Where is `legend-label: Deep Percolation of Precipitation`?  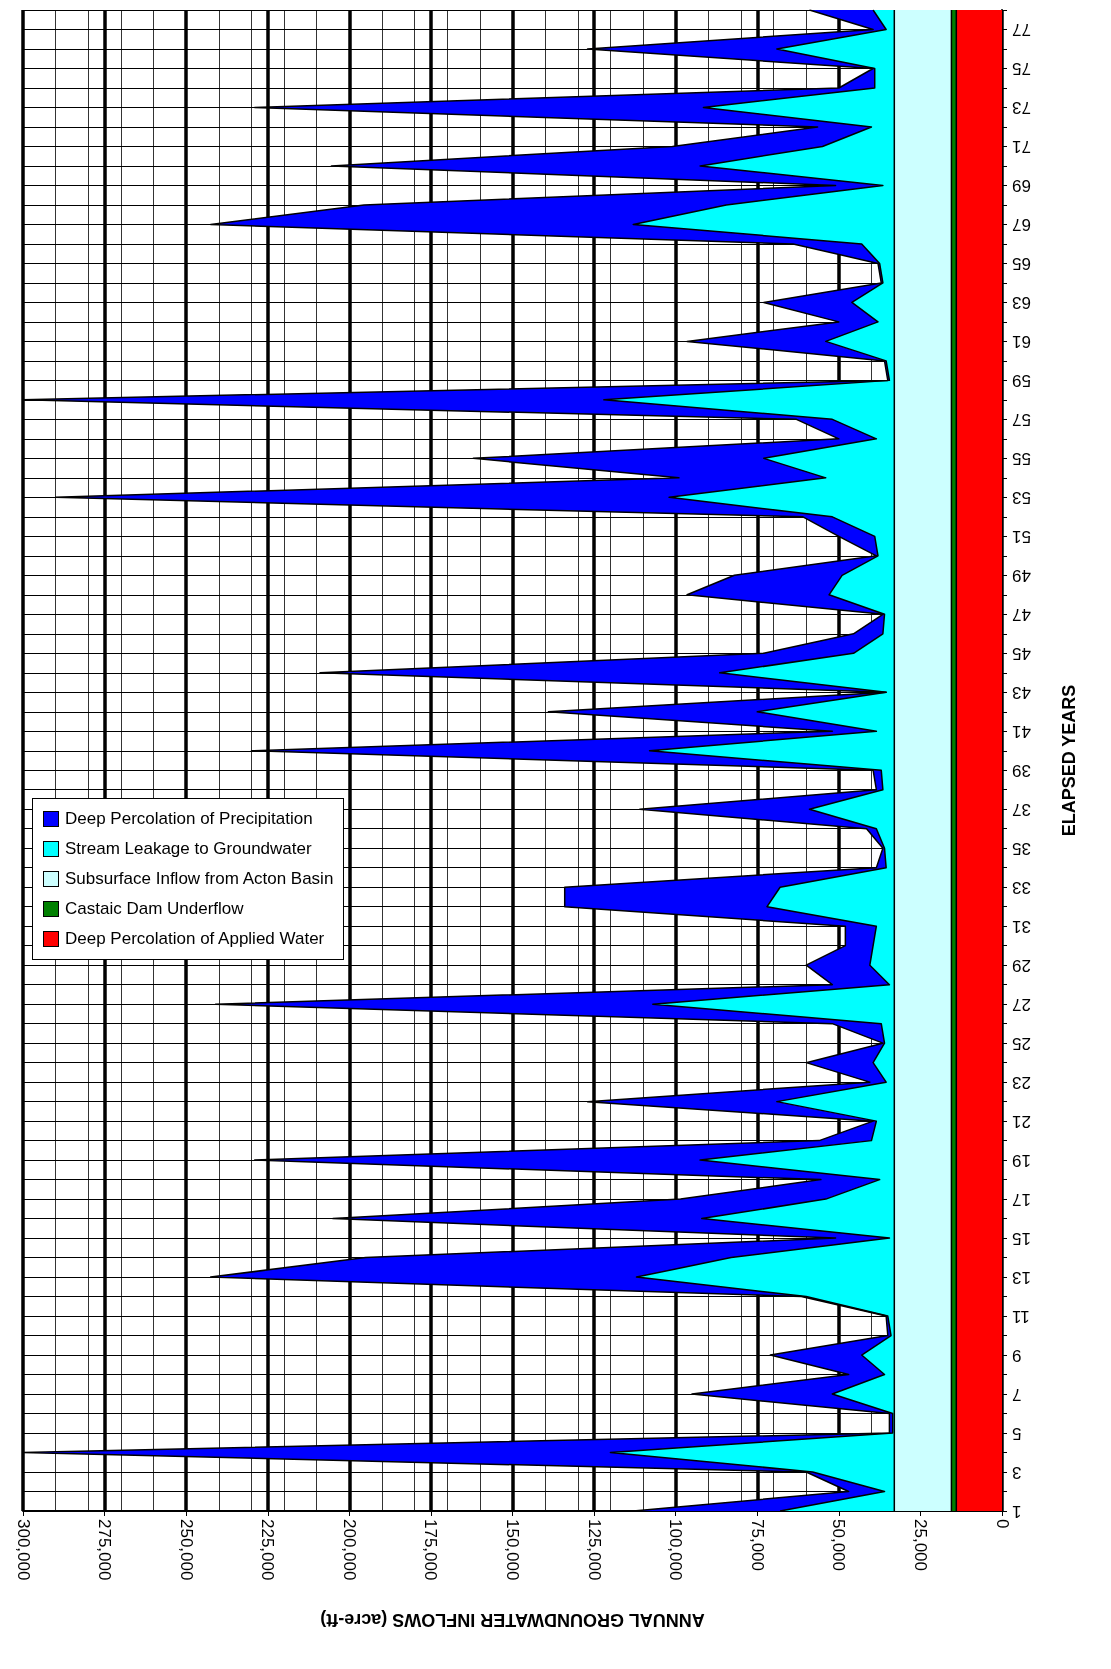 legend-label: Deep Percolation of Precipitation is located at coordinates (189, 819).